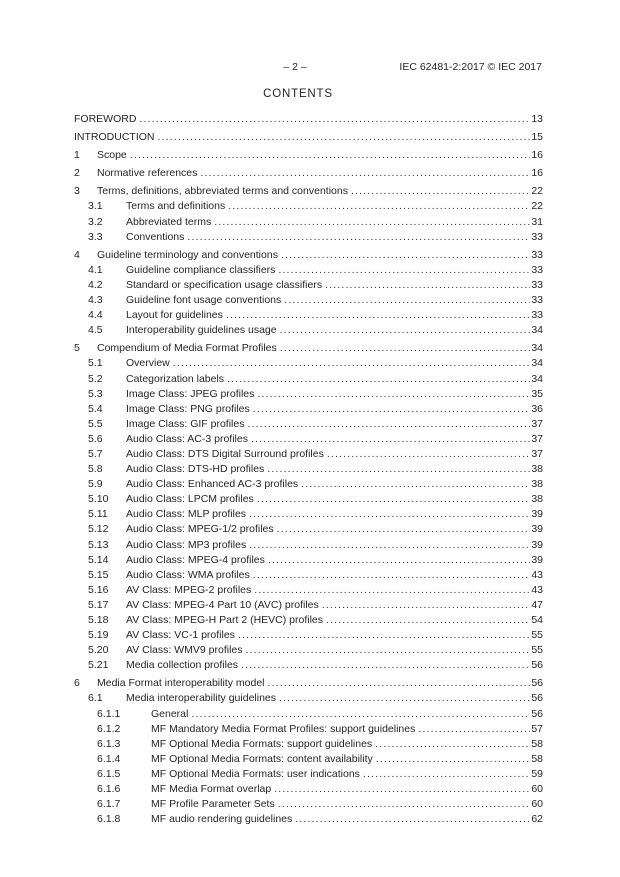 The image size is (620, 877). I want to click on toc-entry-title: AV Class: MPEG-2 profiles, so click(189, 589).